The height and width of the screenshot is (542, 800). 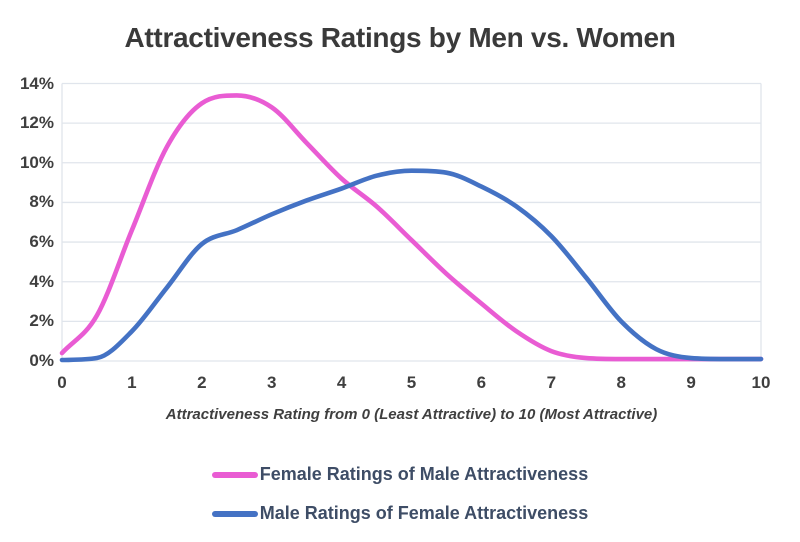 I want to click on y-tick-label: 2%, so click(x=41, y=321).